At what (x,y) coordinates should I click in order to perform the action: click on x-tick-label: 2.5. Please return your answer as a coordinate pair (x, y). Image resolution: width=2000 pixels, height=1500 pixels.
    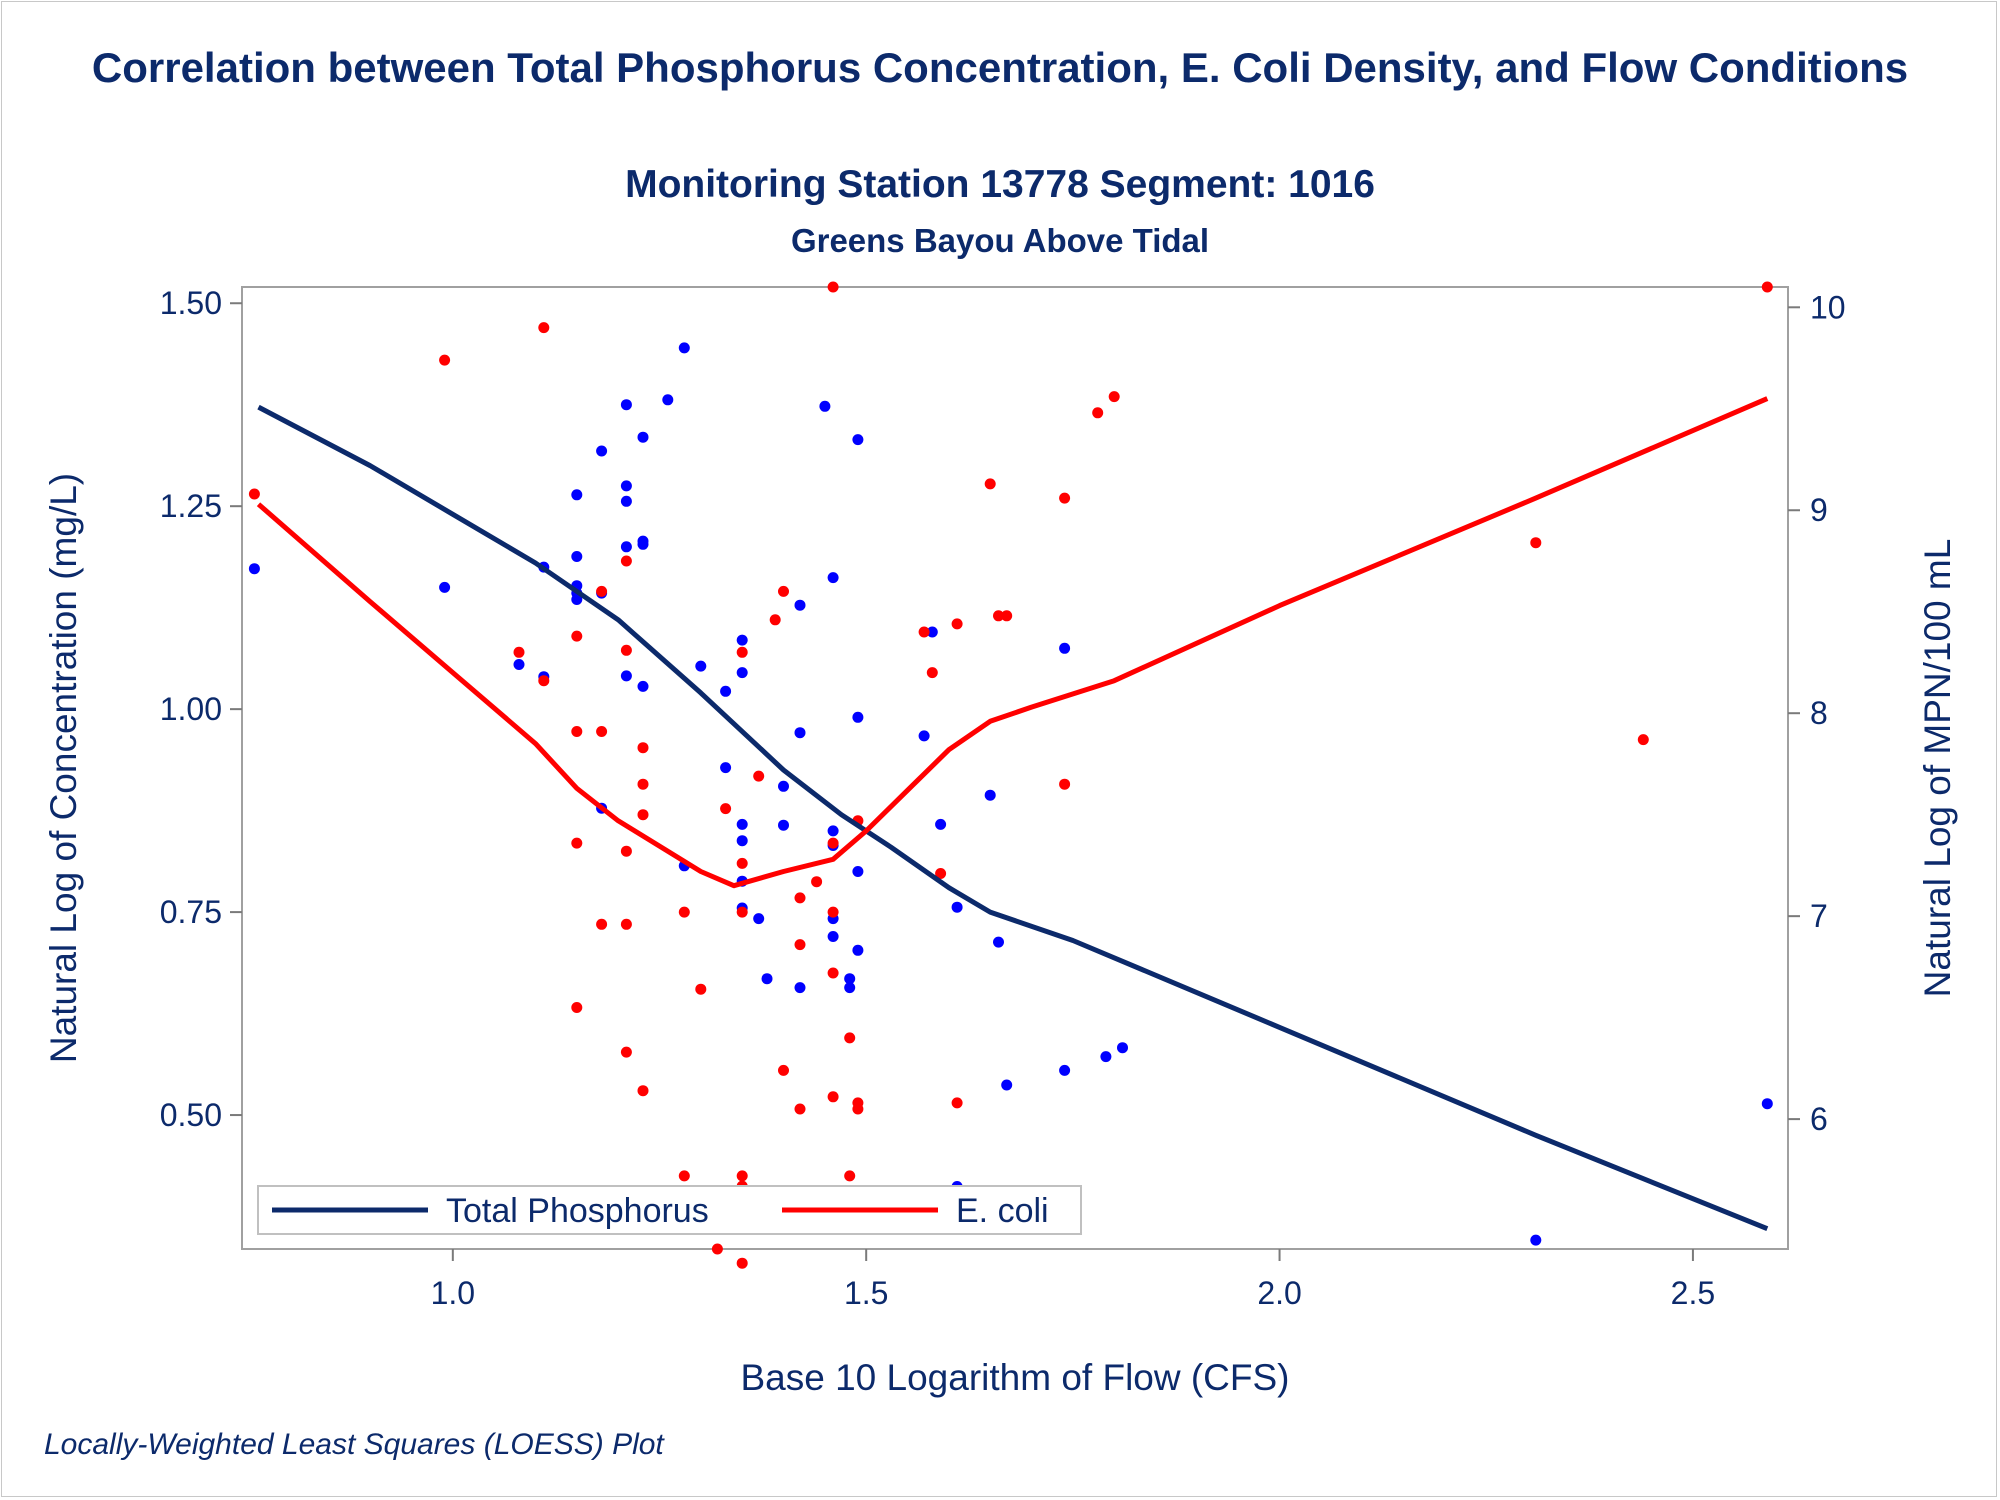
    Looking at the image, I should click on (1693, 1293).